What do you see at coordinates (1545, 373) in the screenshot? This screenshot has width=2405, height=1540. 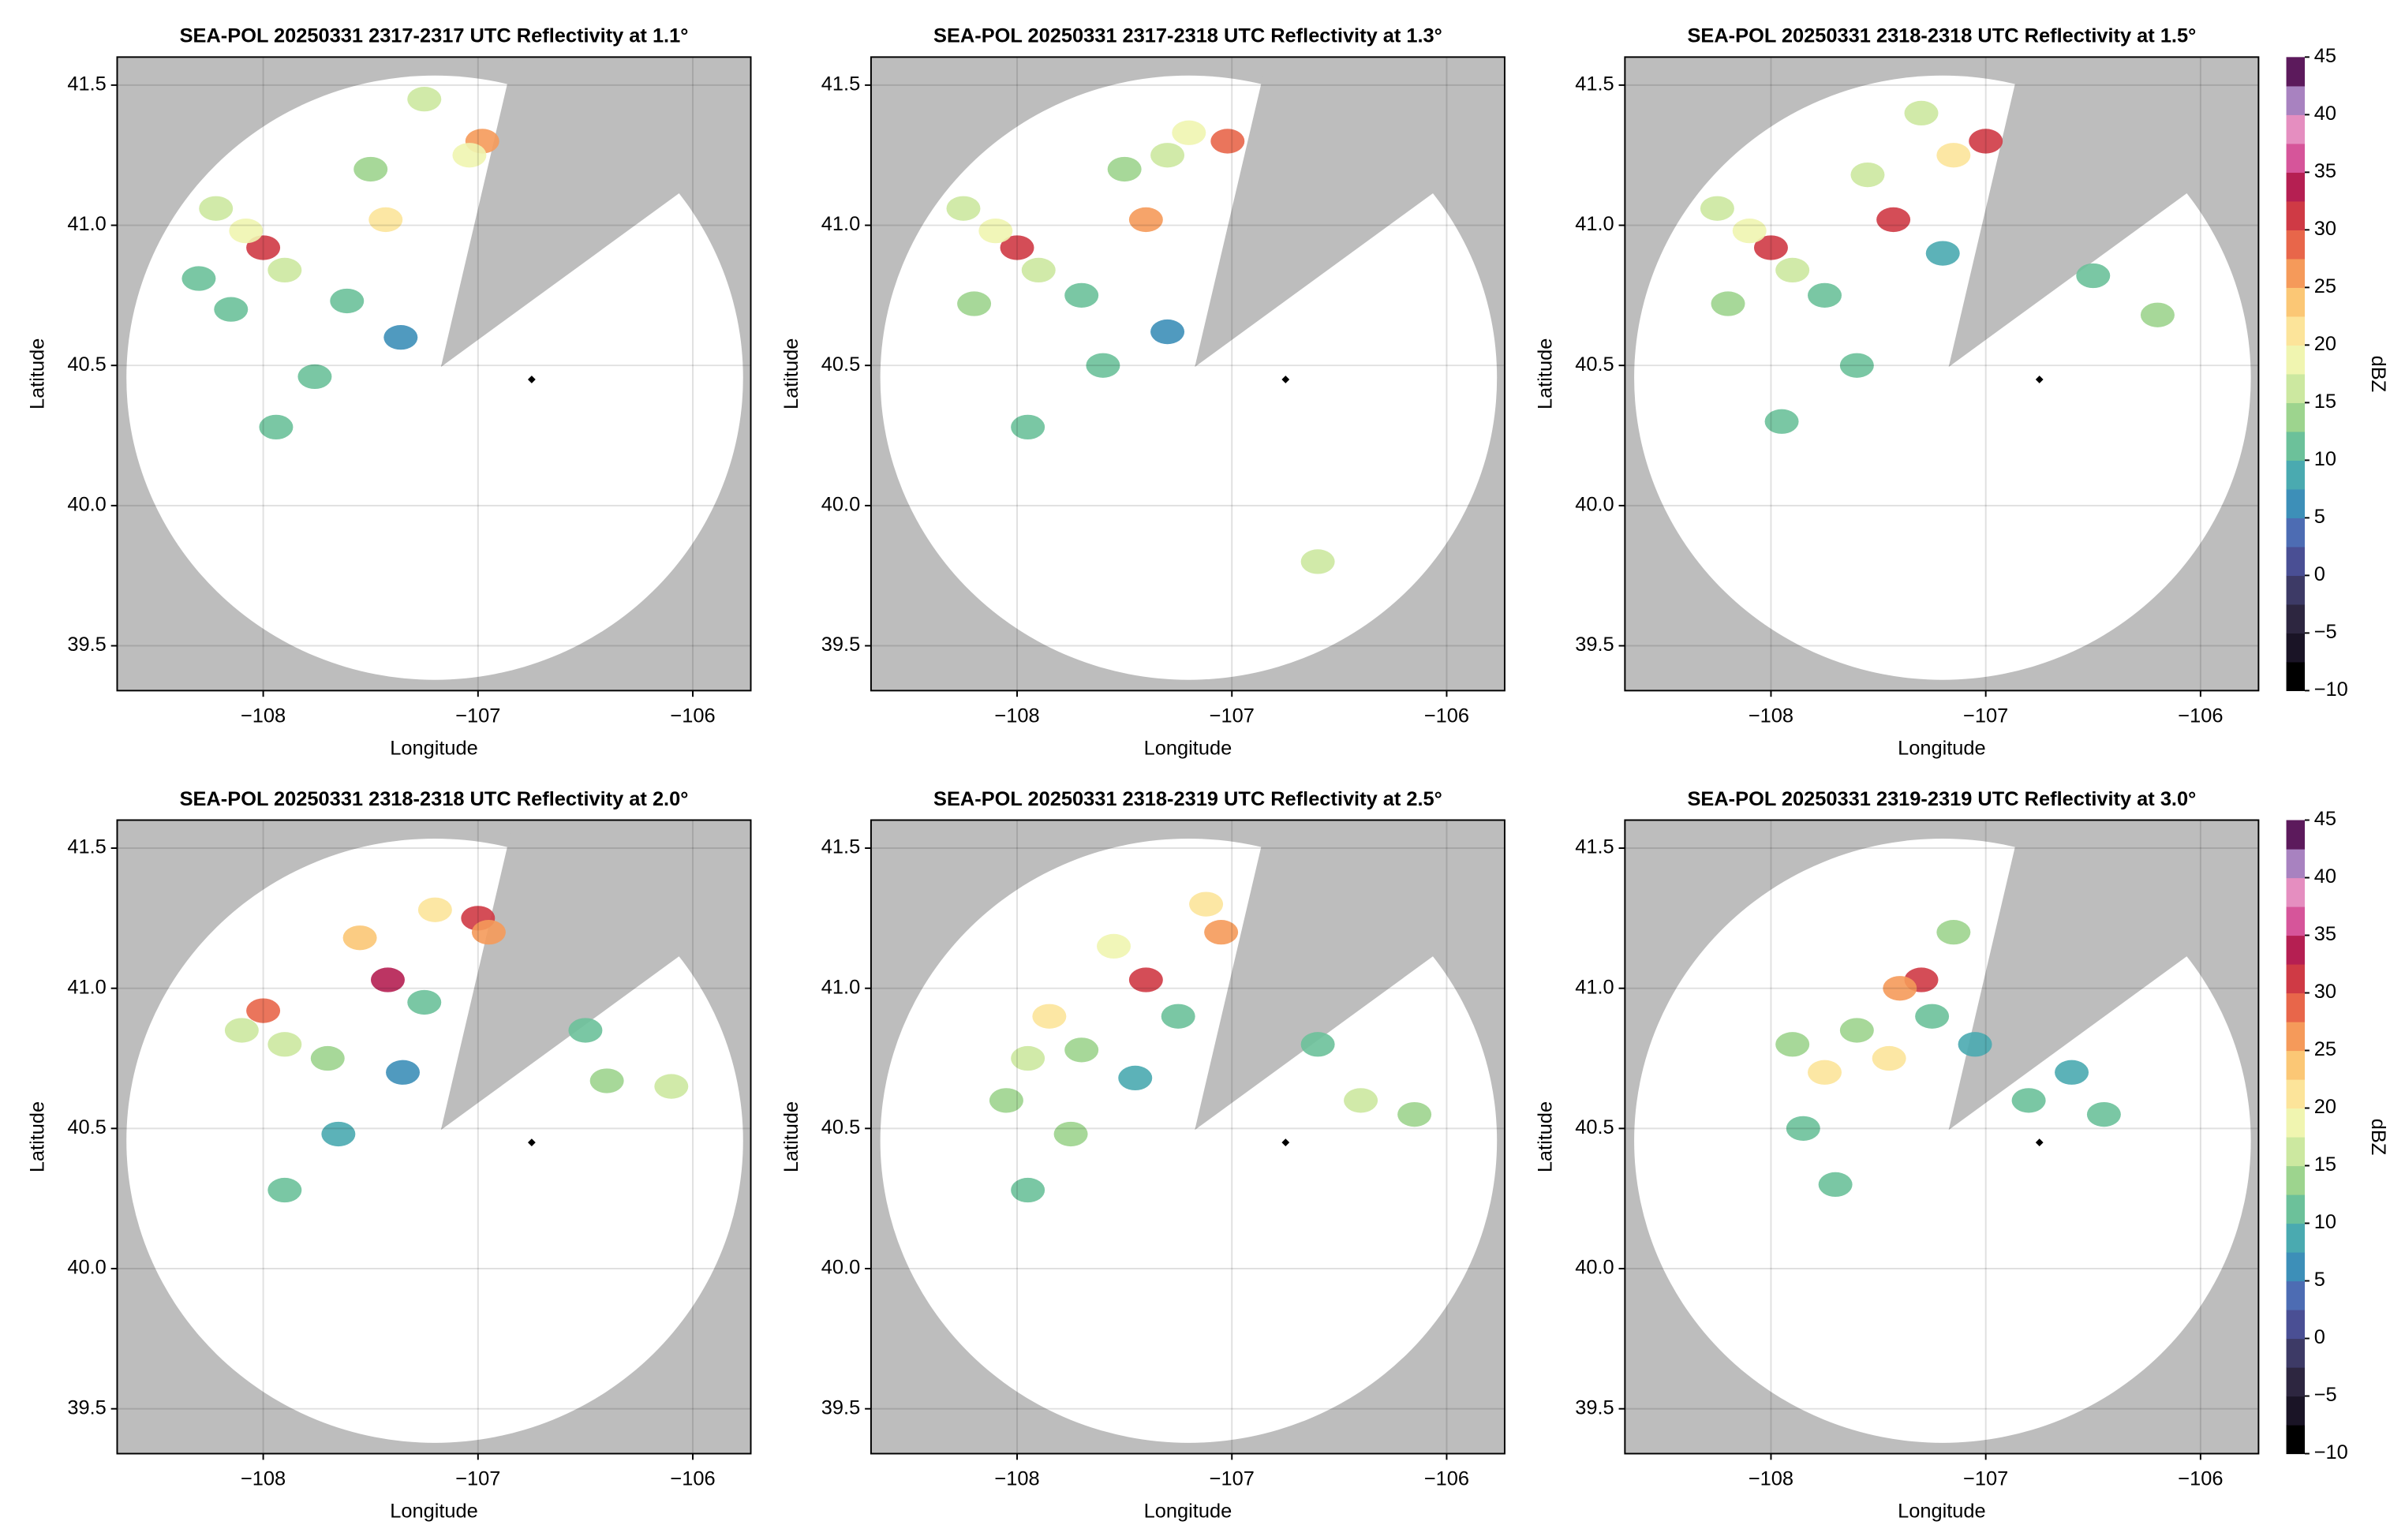 I see `y-axis-label: Latitude` at bounding box center [1545, 373].